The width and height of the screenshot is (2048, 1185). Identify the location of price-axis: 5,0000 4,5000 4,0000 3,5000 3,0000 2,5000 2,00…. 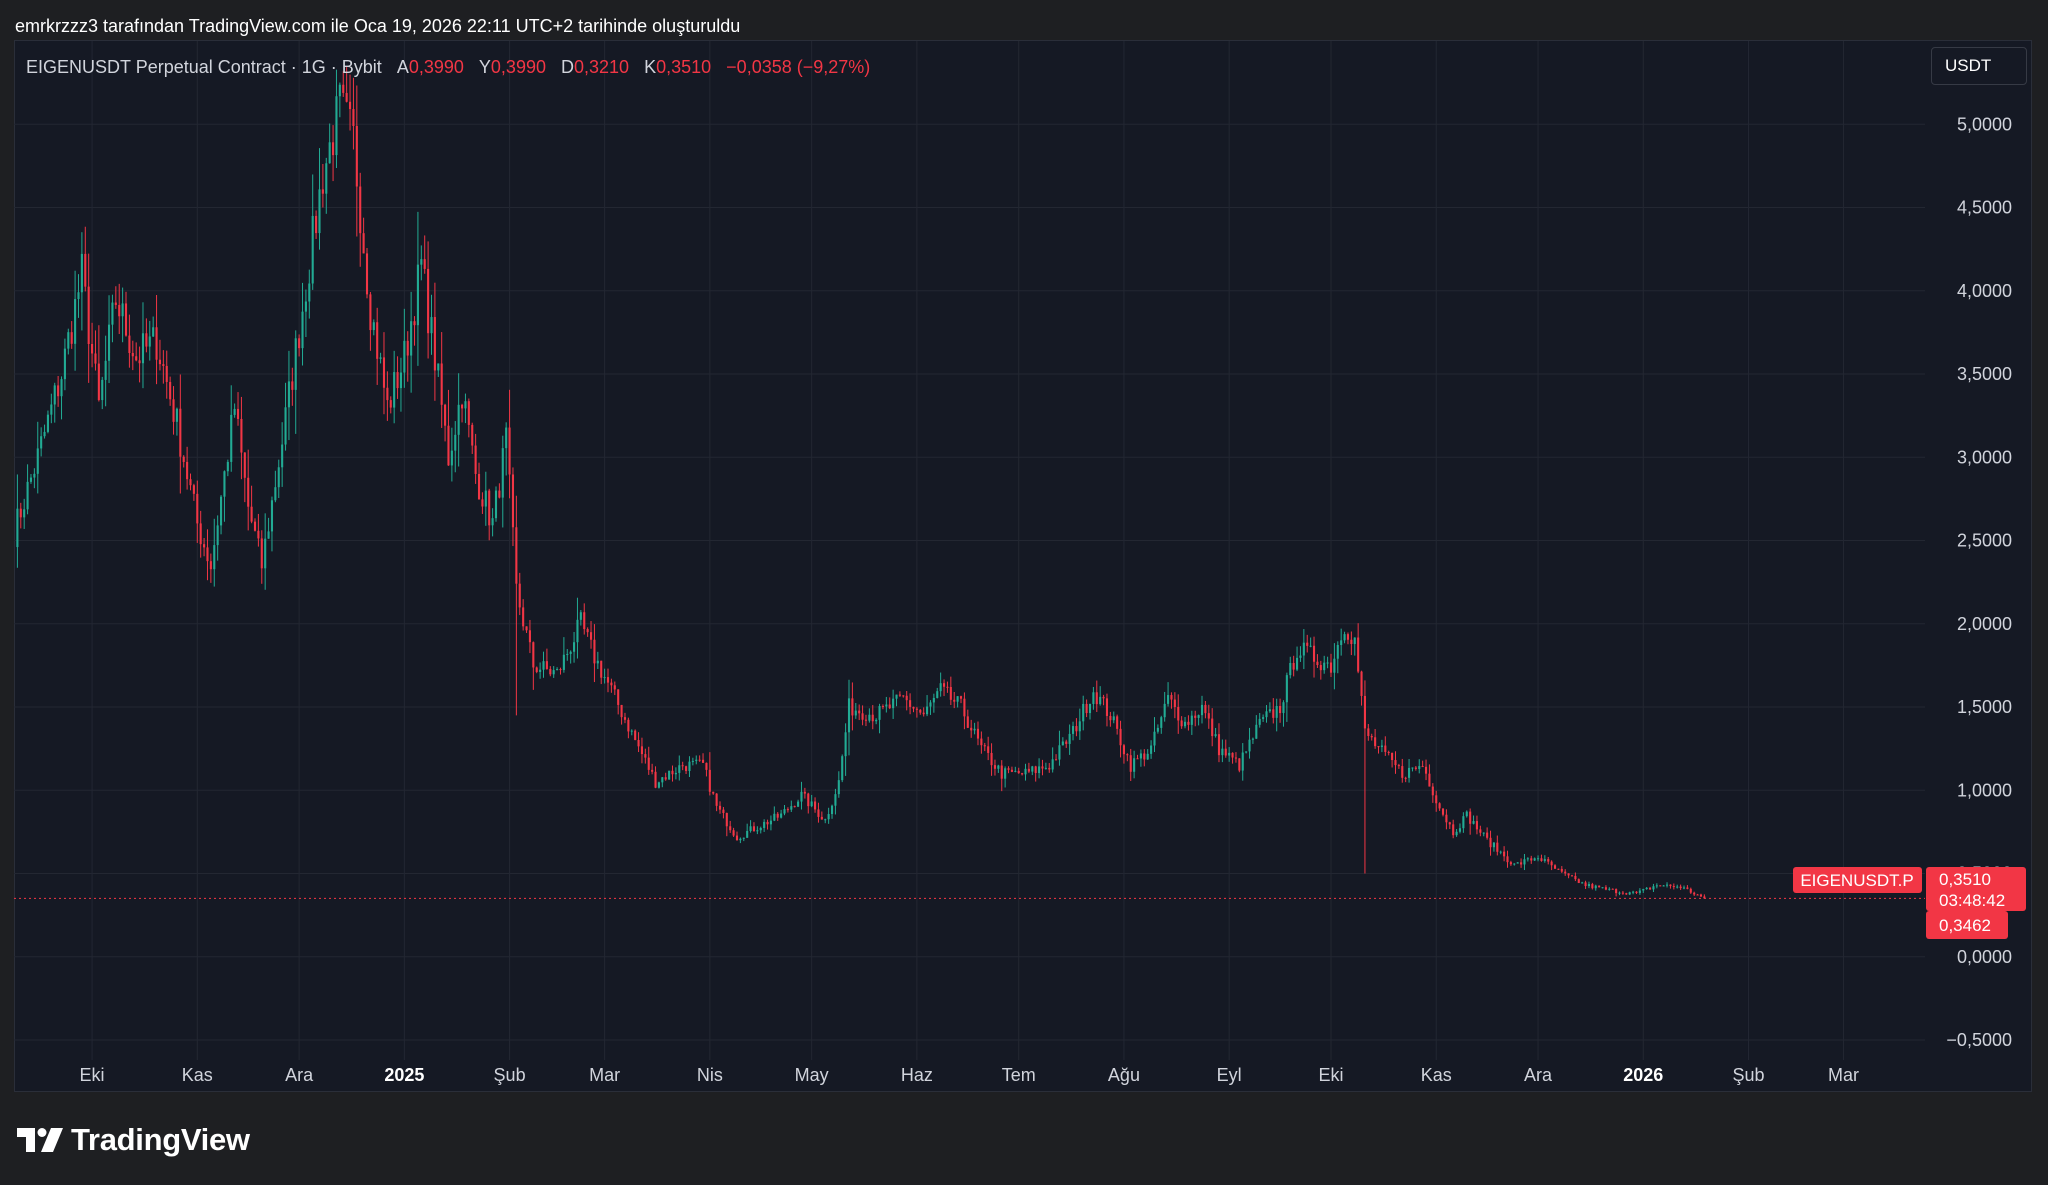
(1979, 582).